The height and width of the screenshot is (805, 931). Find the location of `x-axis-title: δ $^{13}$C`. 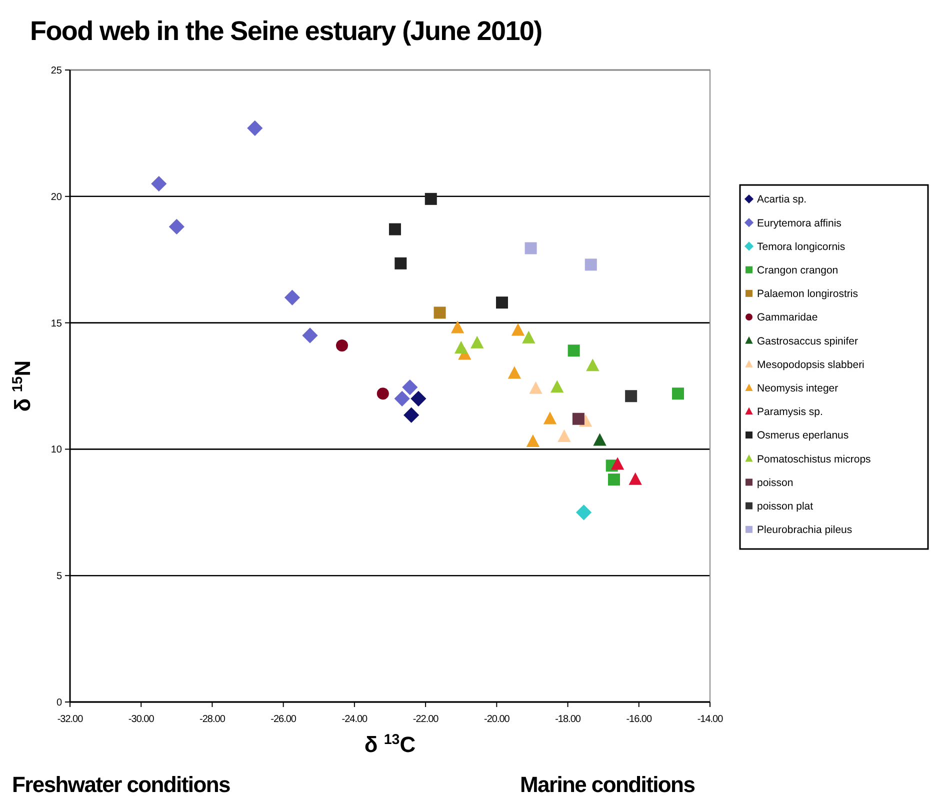

x-axis-title: δ $^{13}$C is located at coordinates (390, 744).